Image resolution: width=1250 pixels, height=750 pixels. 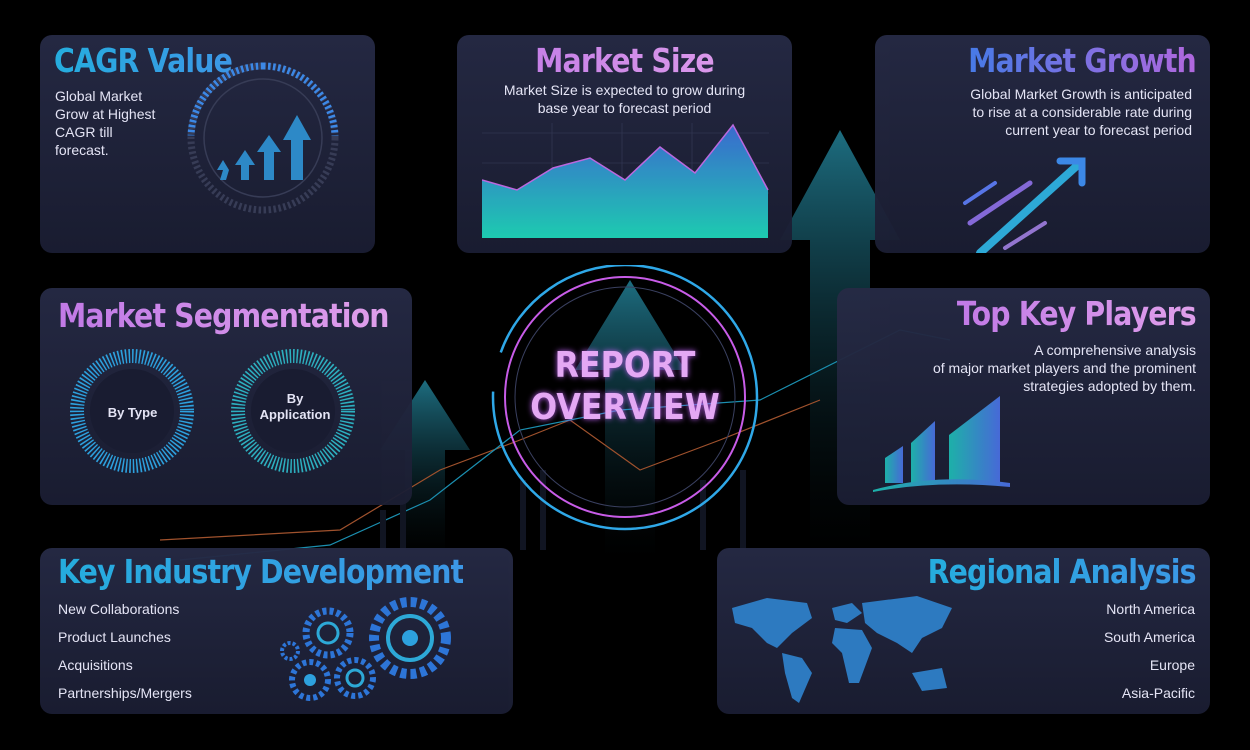 I want to click on key-players-title: Top Key Players, so click(x=1077, y=313).